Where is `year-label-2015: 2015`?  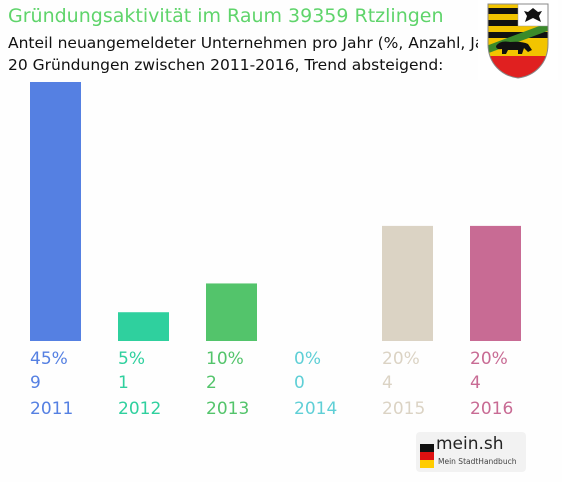 year-label-2015: 2015 is located at coordinates (403, 409).